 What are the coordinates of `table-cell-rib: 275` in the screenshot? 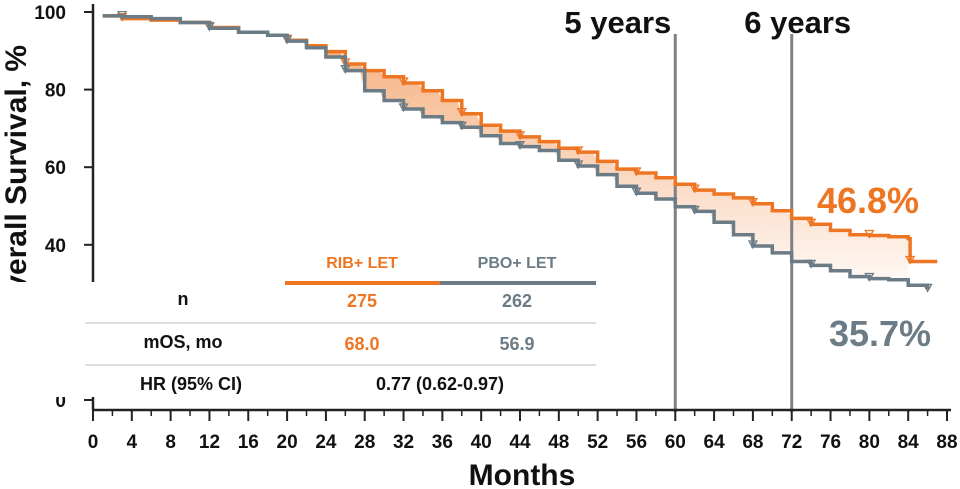 It's located at (362, 301).